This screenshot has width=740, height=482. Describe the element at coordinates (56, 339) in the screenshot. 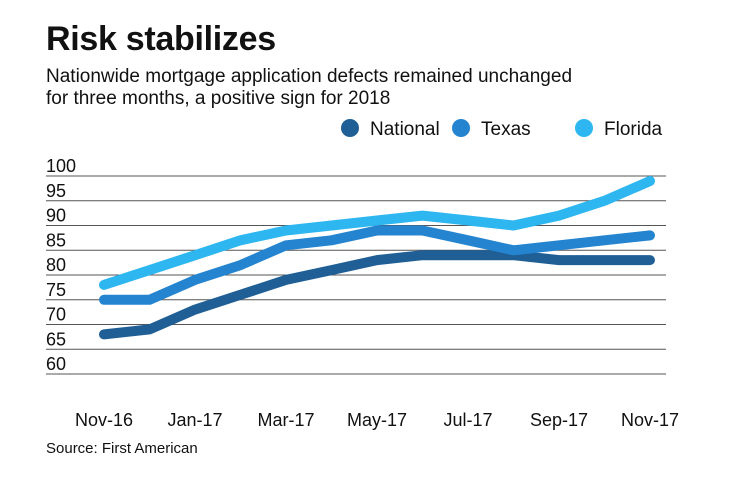

I see `y-tick-label: 65` at that location.